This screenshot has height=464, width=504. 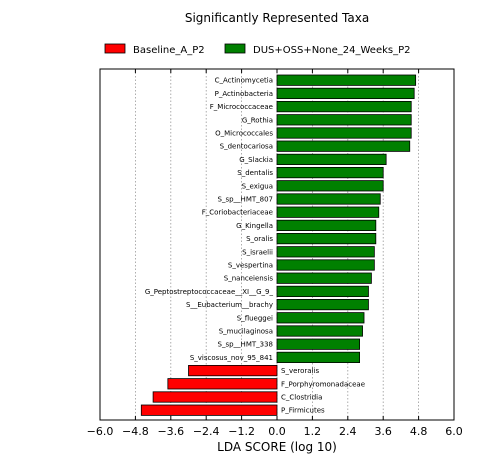 I want to click on bar-label-S_viscosus_nov_95_841: S_viscosus_nov_95_841, so click(x=231, y=358).